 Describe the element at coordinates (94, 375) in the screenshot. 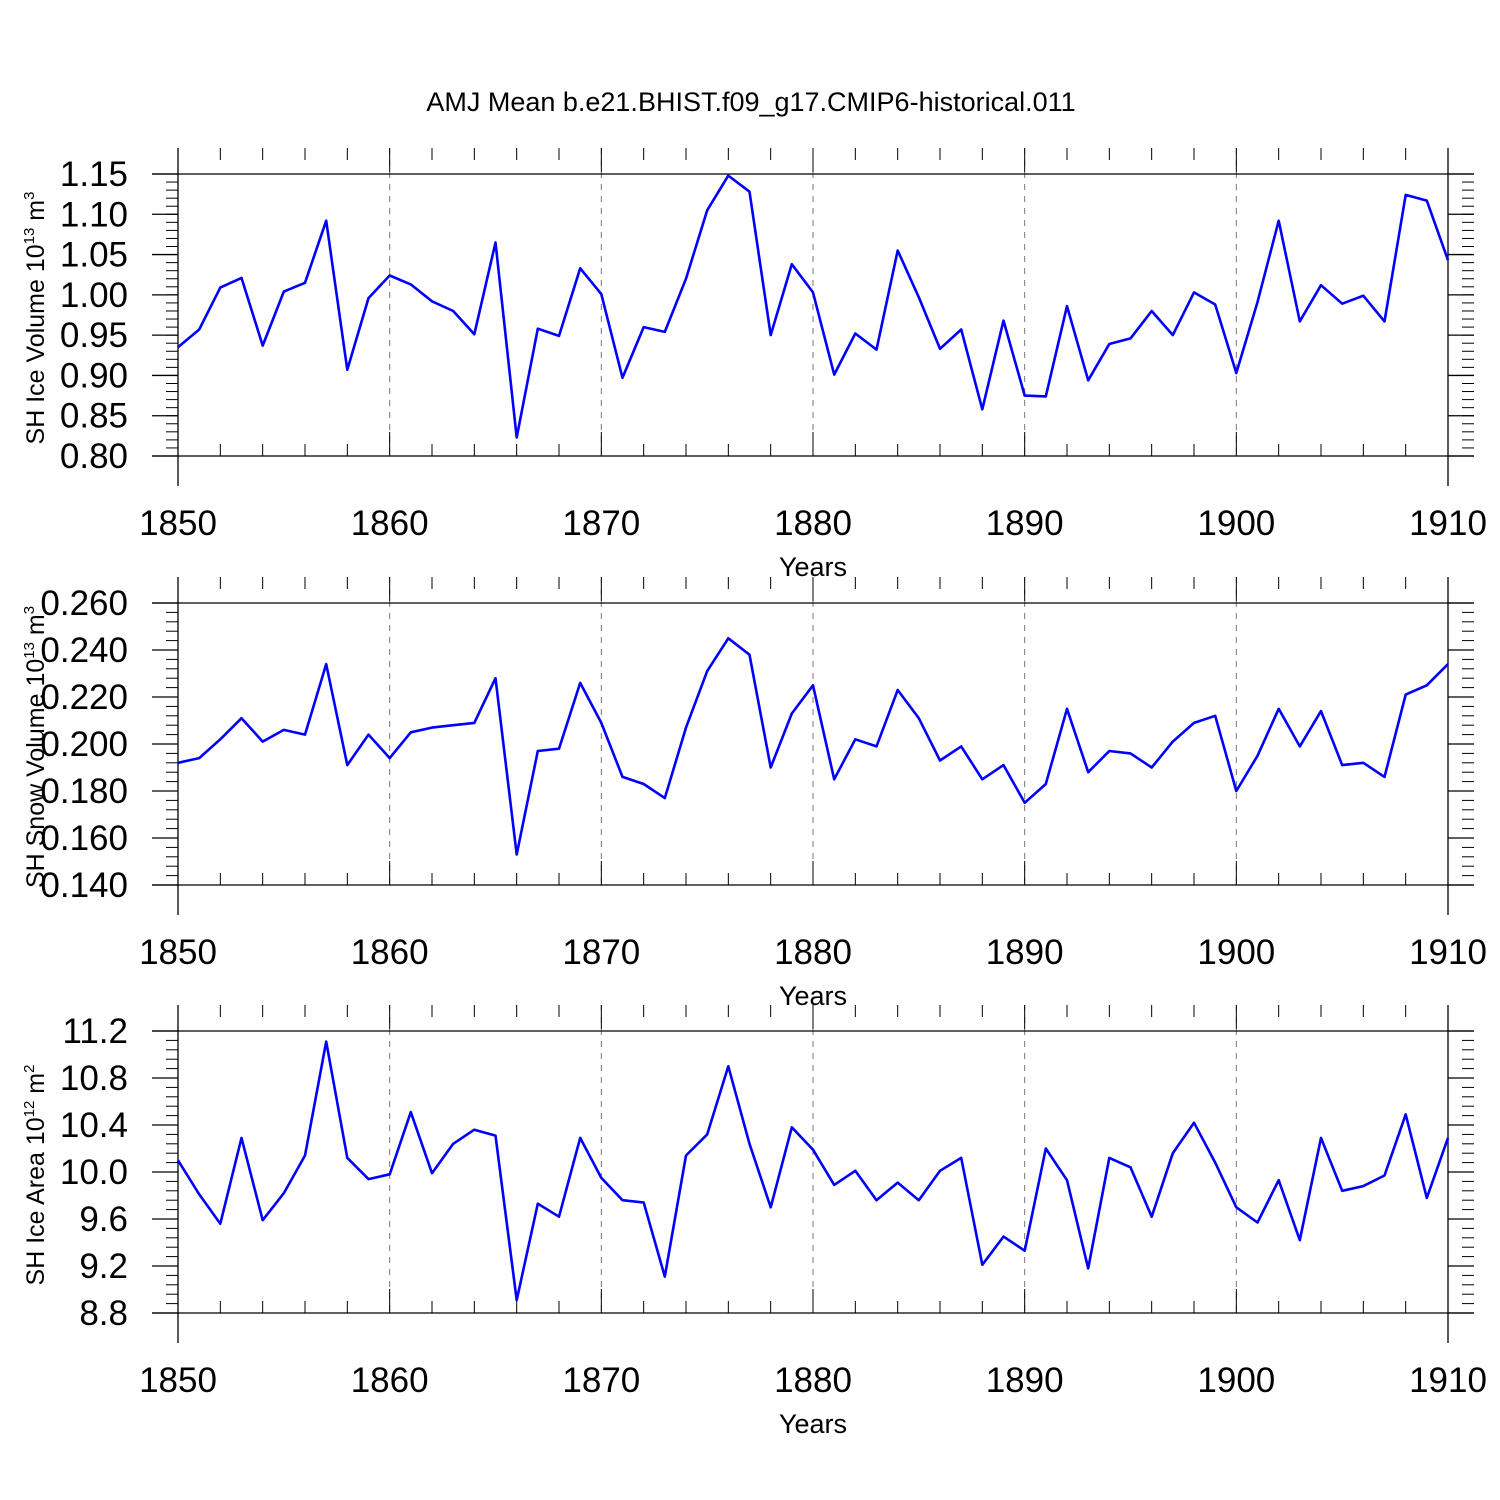

I see `y-tick-label: 0.90` at that location.